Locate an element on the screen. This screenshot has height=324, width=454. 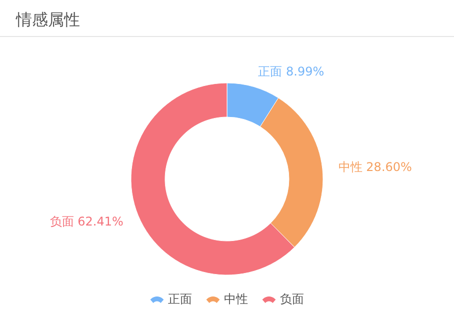
category-label: 中性 28.60% is located at coordinates (375, 167).